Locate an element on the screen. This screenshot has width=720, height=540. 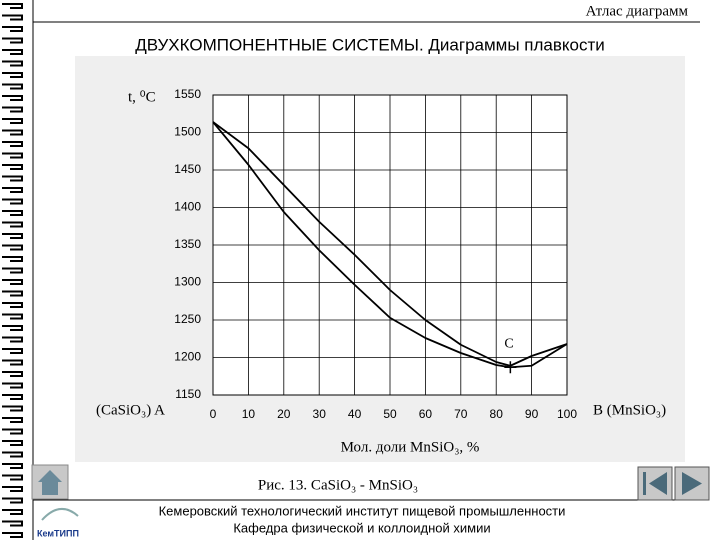
y-tick-label: 1250 is located at coordinates (187, 319).